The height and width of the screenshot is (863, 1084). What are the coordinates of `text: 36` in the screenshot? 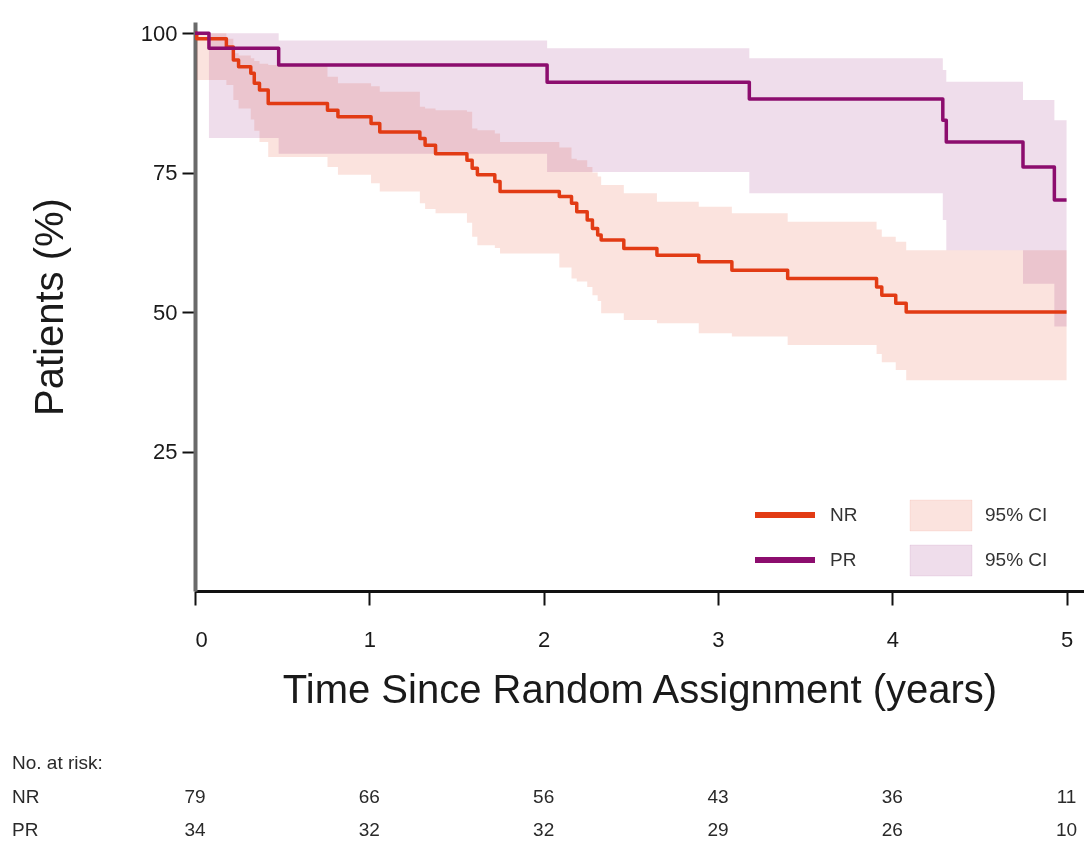 It's located at (892, 796).